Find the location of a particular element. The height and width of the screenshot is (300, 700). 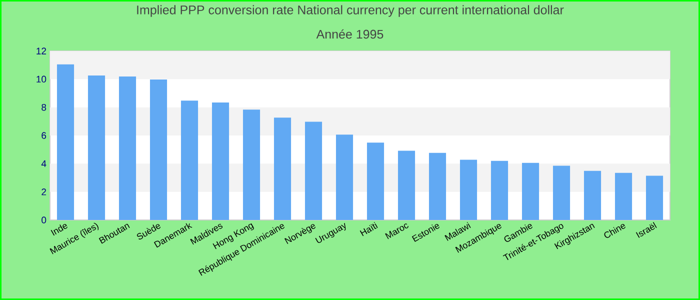

y-tick-label: 0 is located at coordinates (44, 220).